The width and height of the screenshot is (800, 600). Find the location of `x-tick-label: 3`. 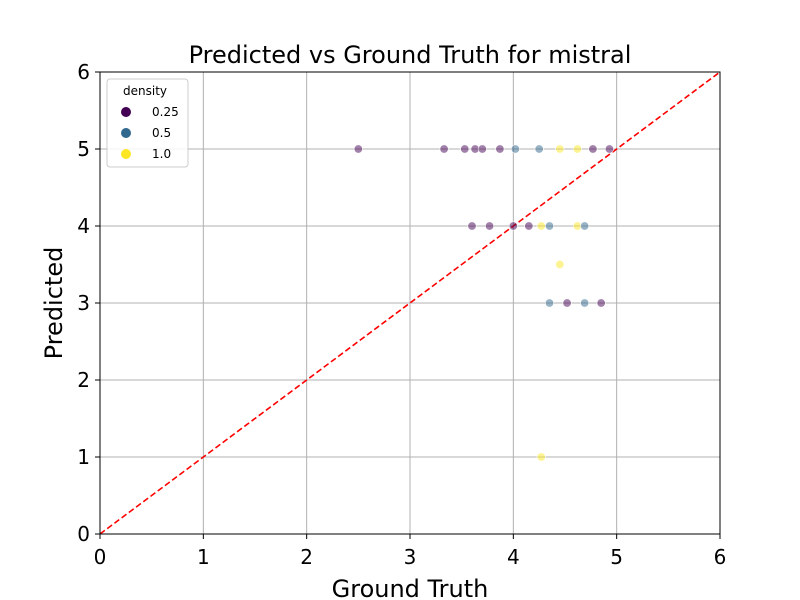

x-tick-label: 3 is located at coordinates (410, 557).